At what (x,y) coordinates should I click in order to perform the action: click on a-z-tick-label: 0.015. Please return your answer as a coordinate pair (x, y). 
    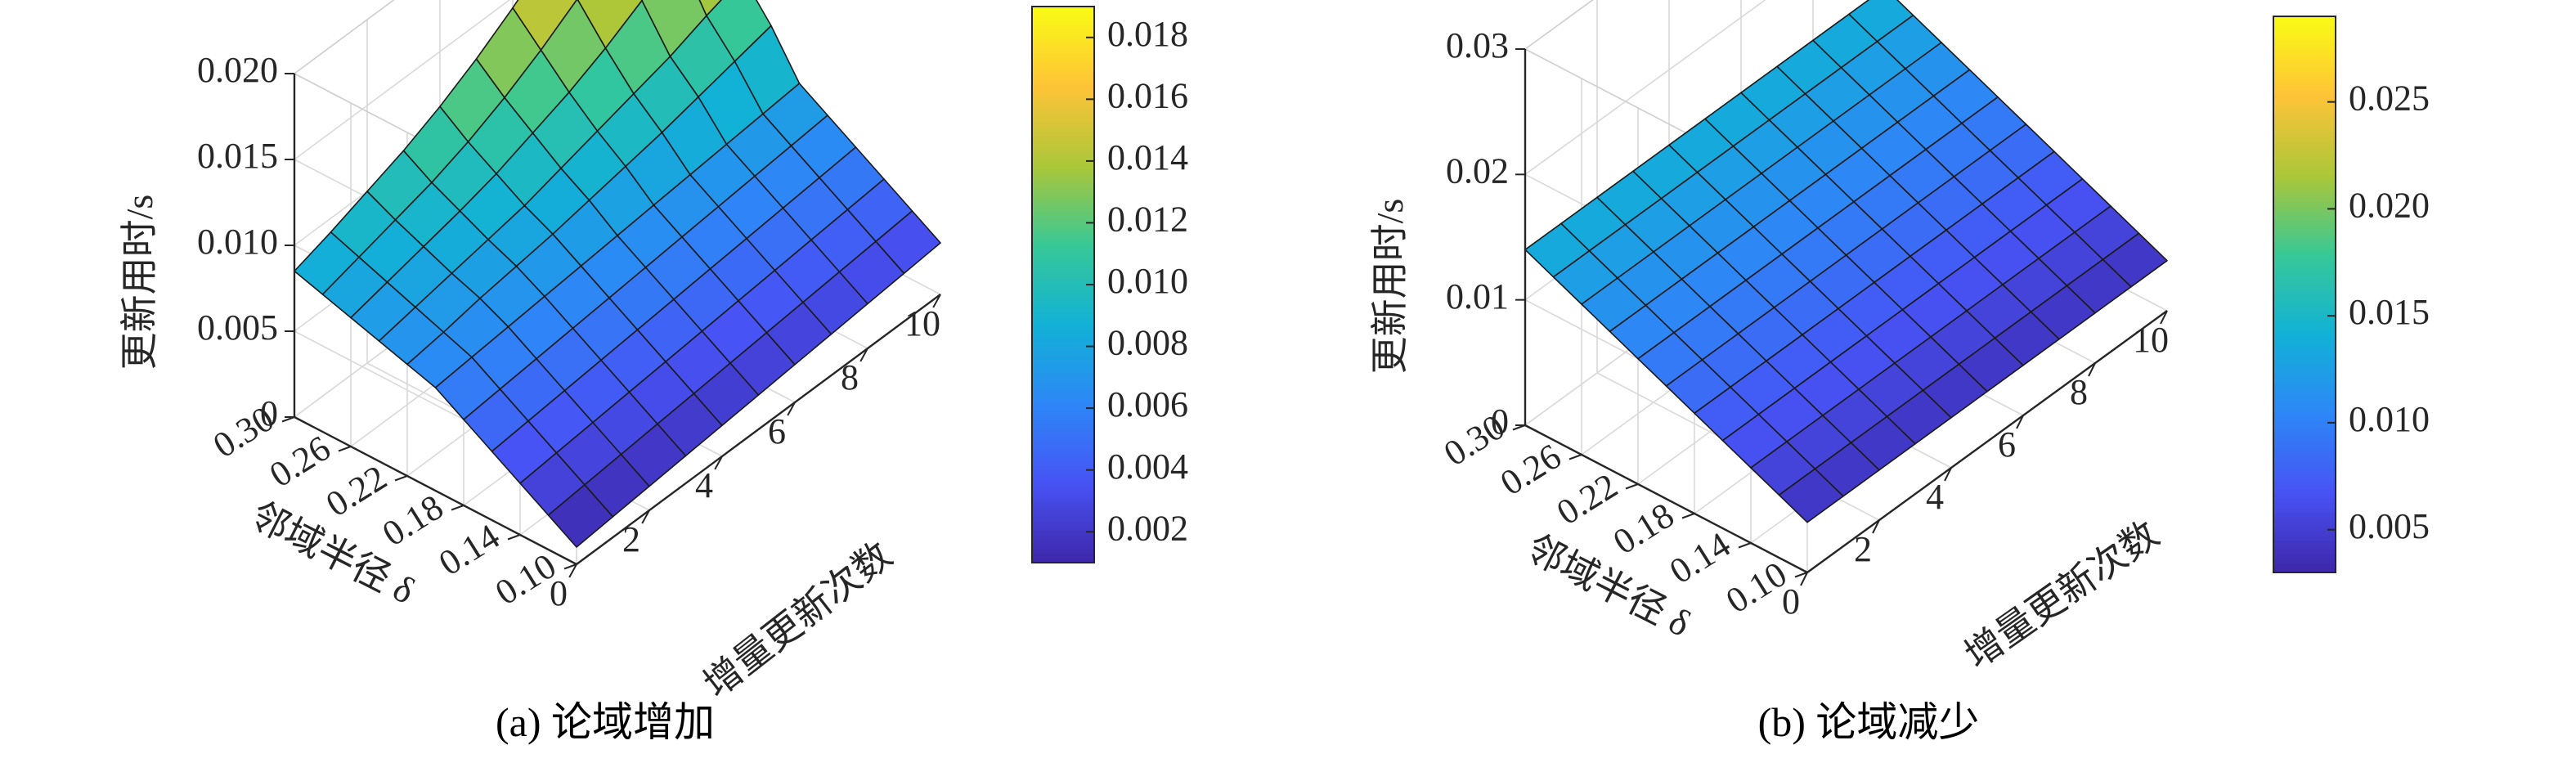
    Looking at the image, I should click on (238, 156).